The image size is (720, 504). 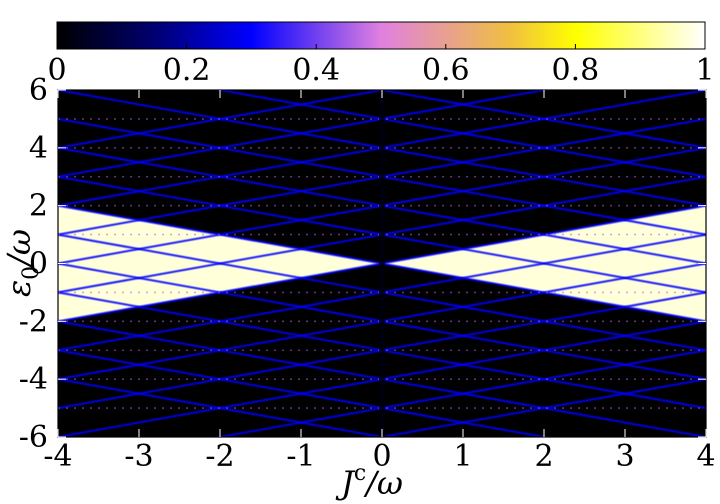 I want to click on y-tick-label: -4, so click(x=33, y=379).